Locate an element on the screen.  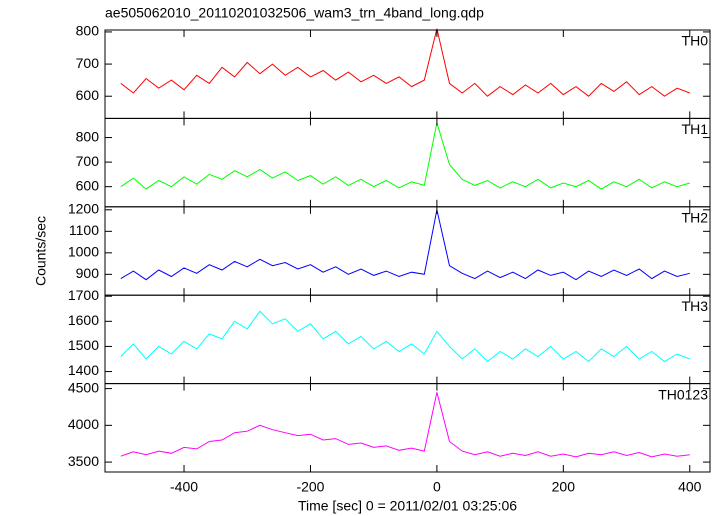
y-tick-label: 1700 is located at coordinates (83, 295).